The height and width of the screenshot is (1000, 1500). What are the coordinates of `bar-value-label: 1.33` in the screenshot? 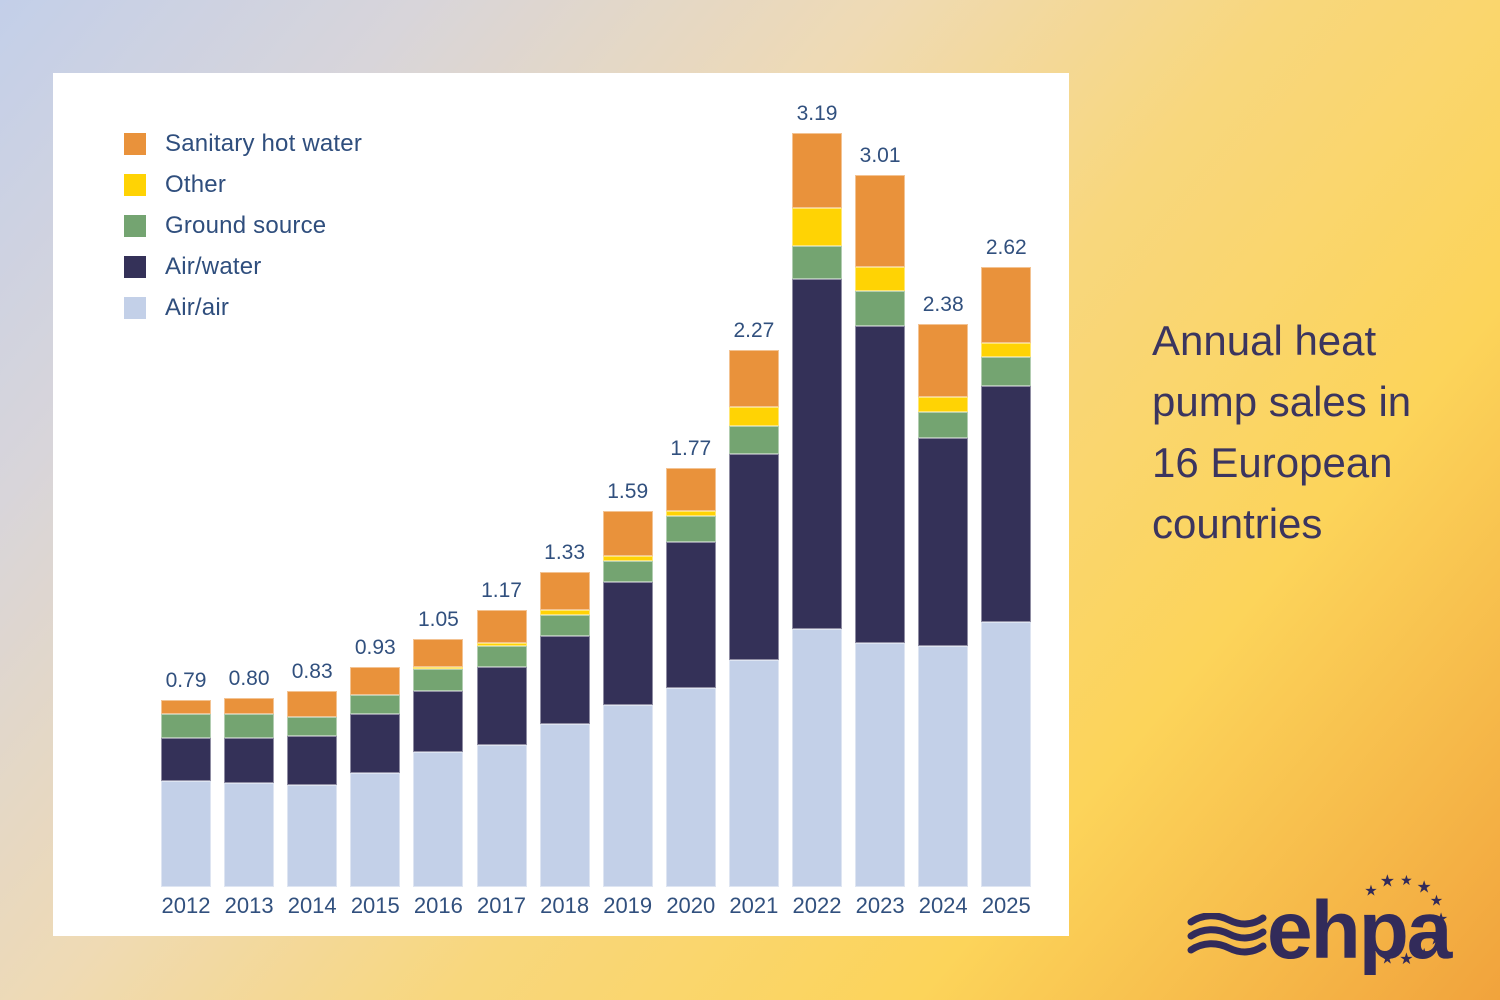 It's located at (565, 553).